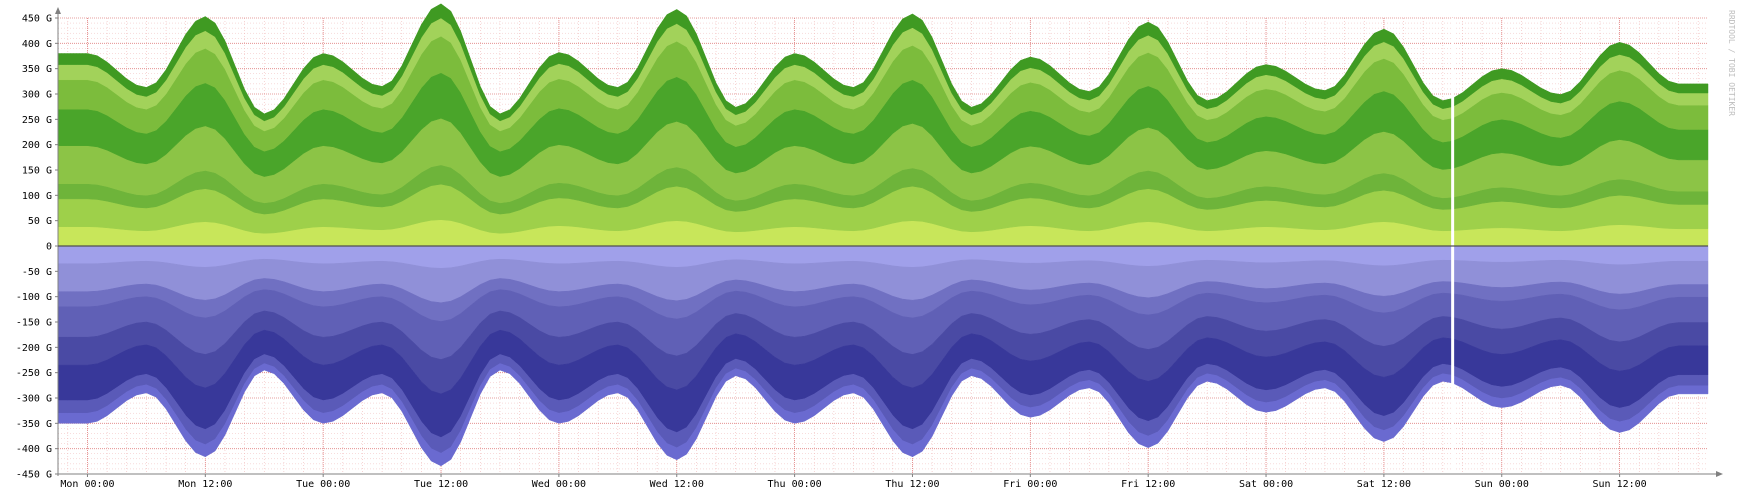 The height and width of the screenshot is (491, 1741). I want to click on x-axis-arrow, so click(1719, 474).